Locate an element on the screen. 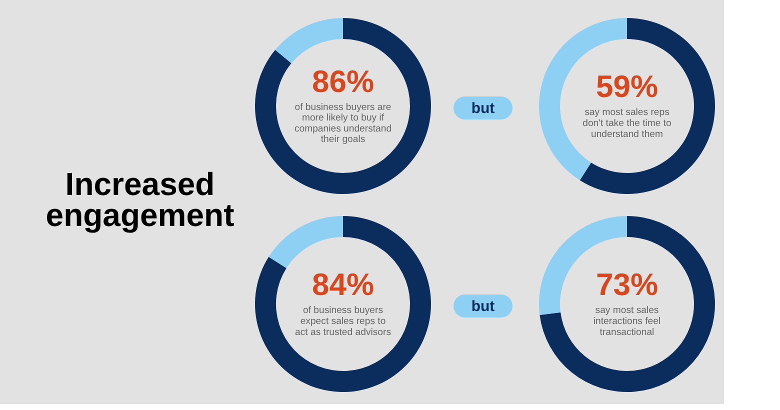  data-label: 84% is located at coordinates (343, 284).